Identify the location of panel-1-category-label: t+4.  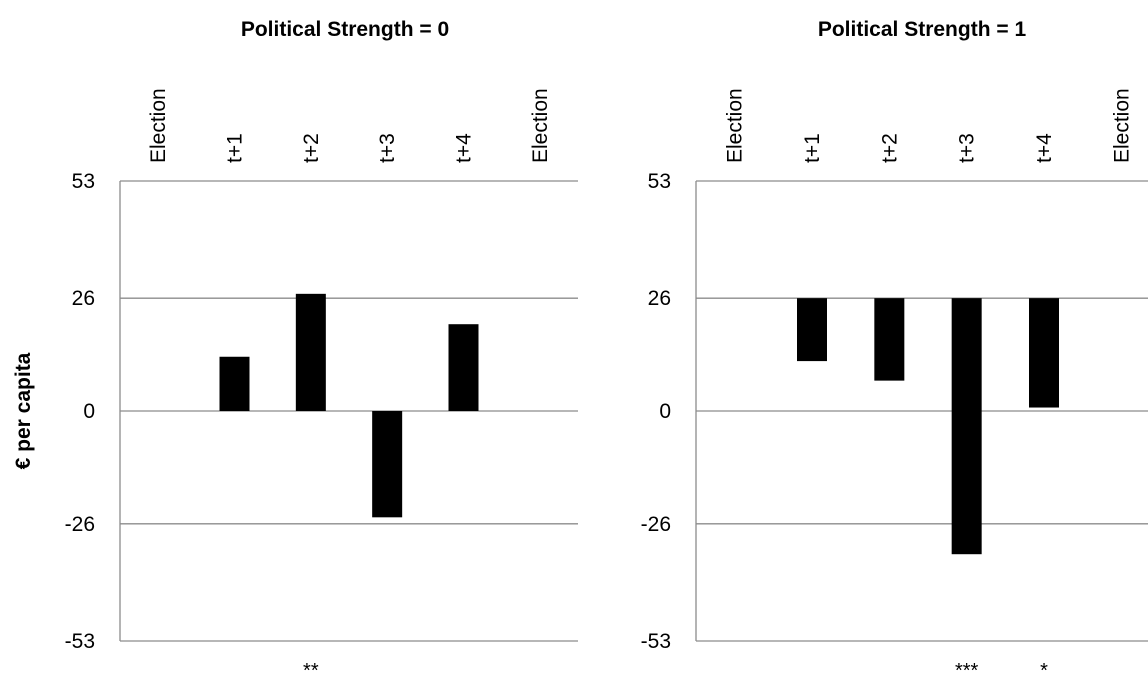
(1044, 148).